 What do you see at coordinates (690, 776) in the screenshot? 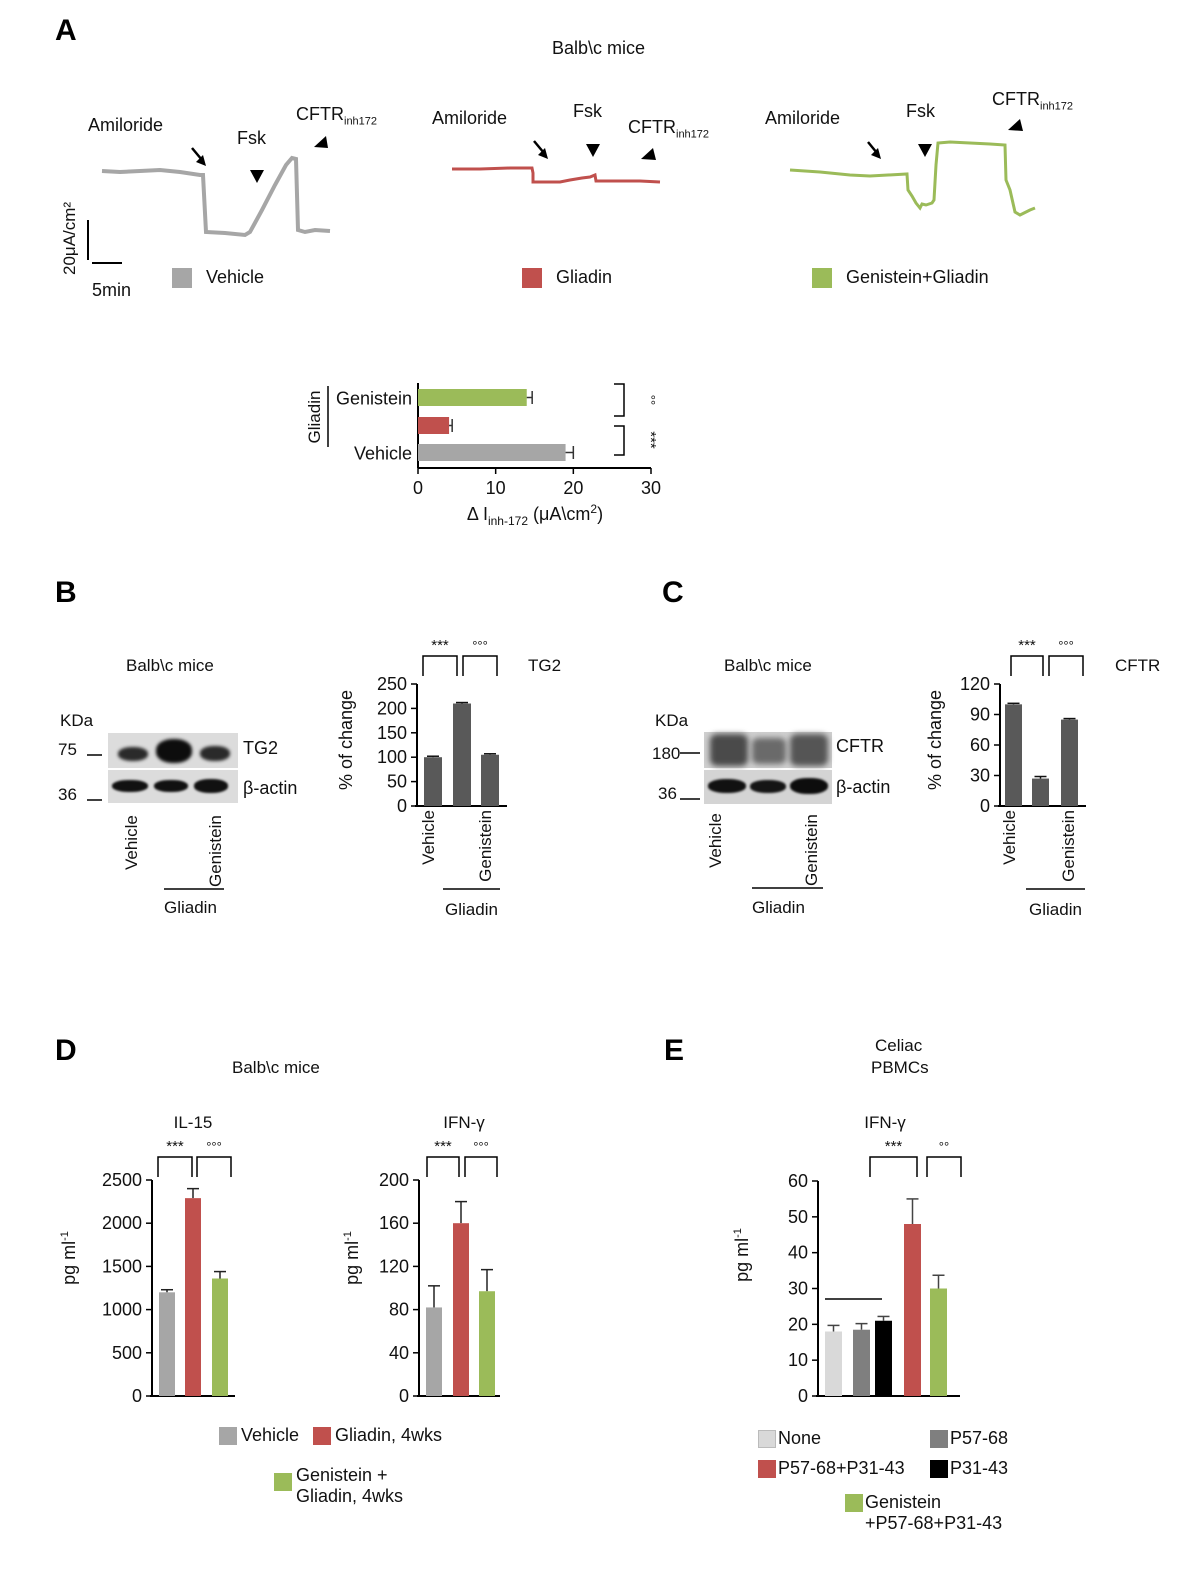
I see `panel-c-marker-ticks` at bounding box center [690, 776].